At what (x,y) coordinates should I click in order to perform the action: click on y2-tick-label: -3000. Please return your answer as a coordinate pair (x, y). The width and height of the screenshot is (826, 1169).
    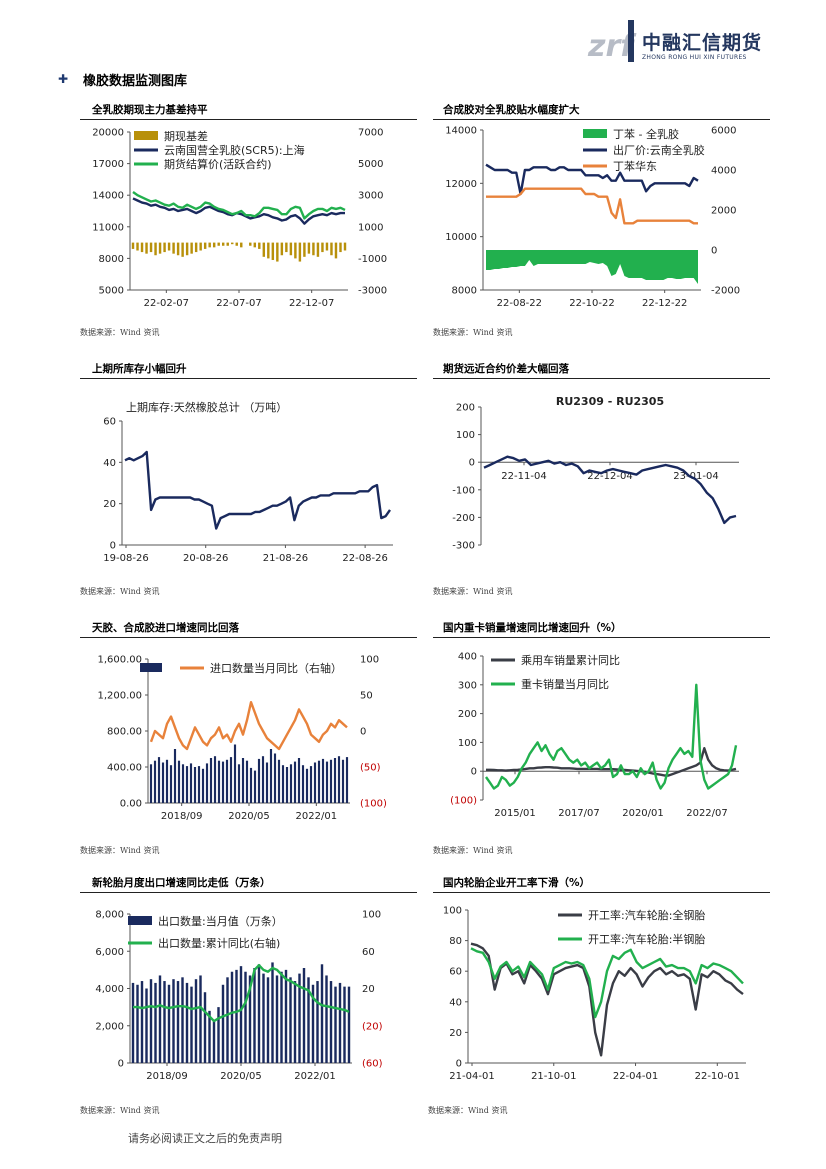
    Looking at the image, I should click on (372, 291).